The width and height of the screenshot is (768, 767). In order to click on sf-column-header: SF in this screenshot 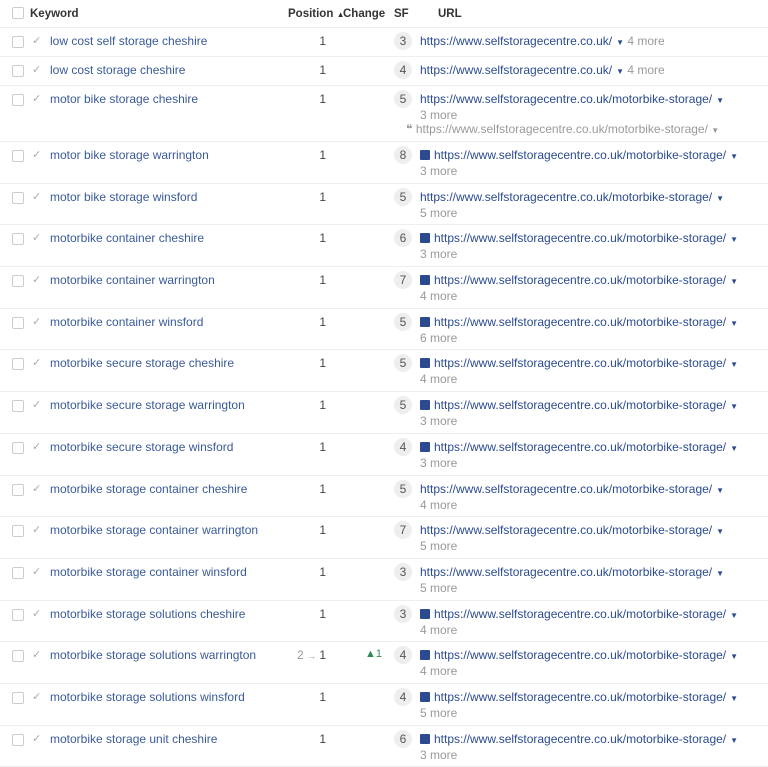, I will do `click(401, 14)`.